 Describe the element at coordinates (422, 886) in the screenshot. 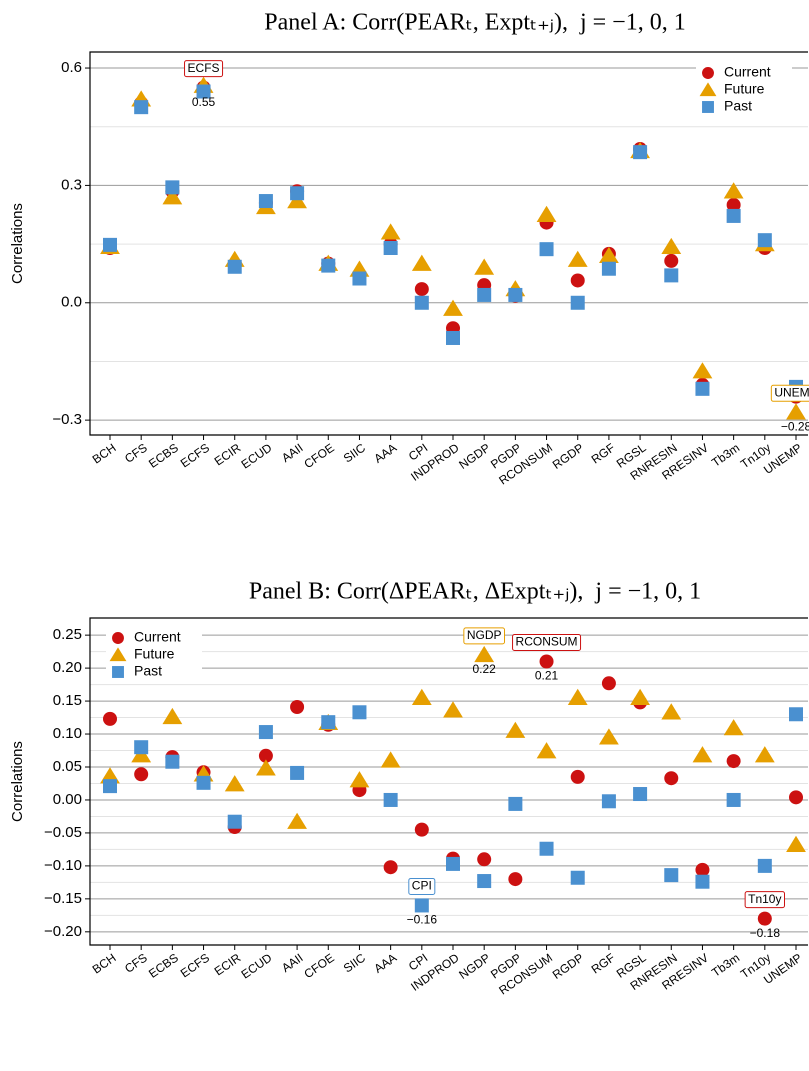

I see `annotation-name: CPI` at that location.